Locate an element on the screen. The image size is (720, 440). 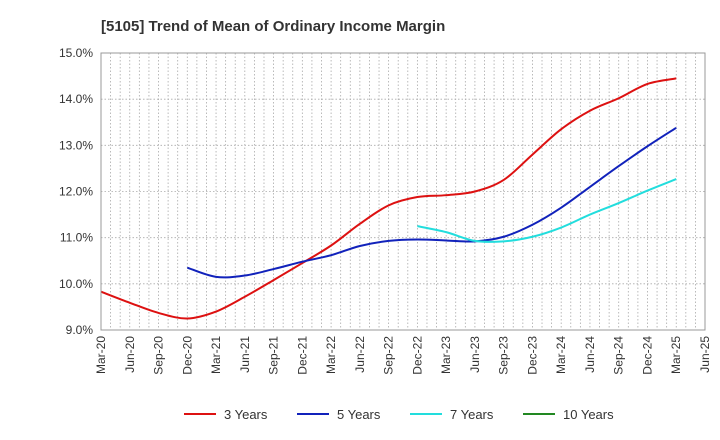
y-tick-label: 12.0% is located at coordinates (76, 192).